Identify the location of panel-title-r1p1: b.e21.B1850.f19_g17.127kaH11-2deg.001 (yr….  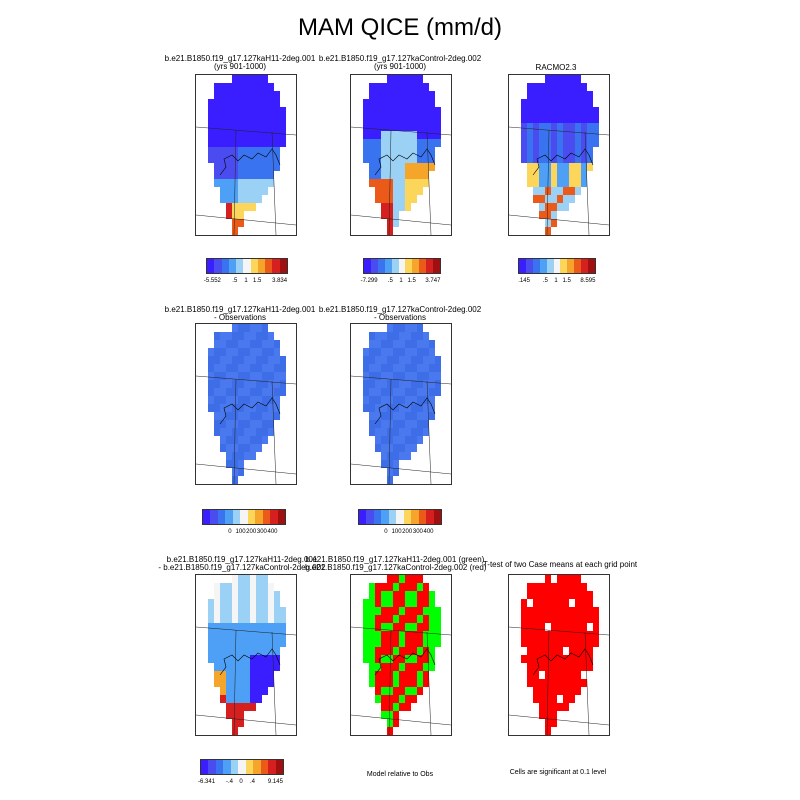
(240, 62).